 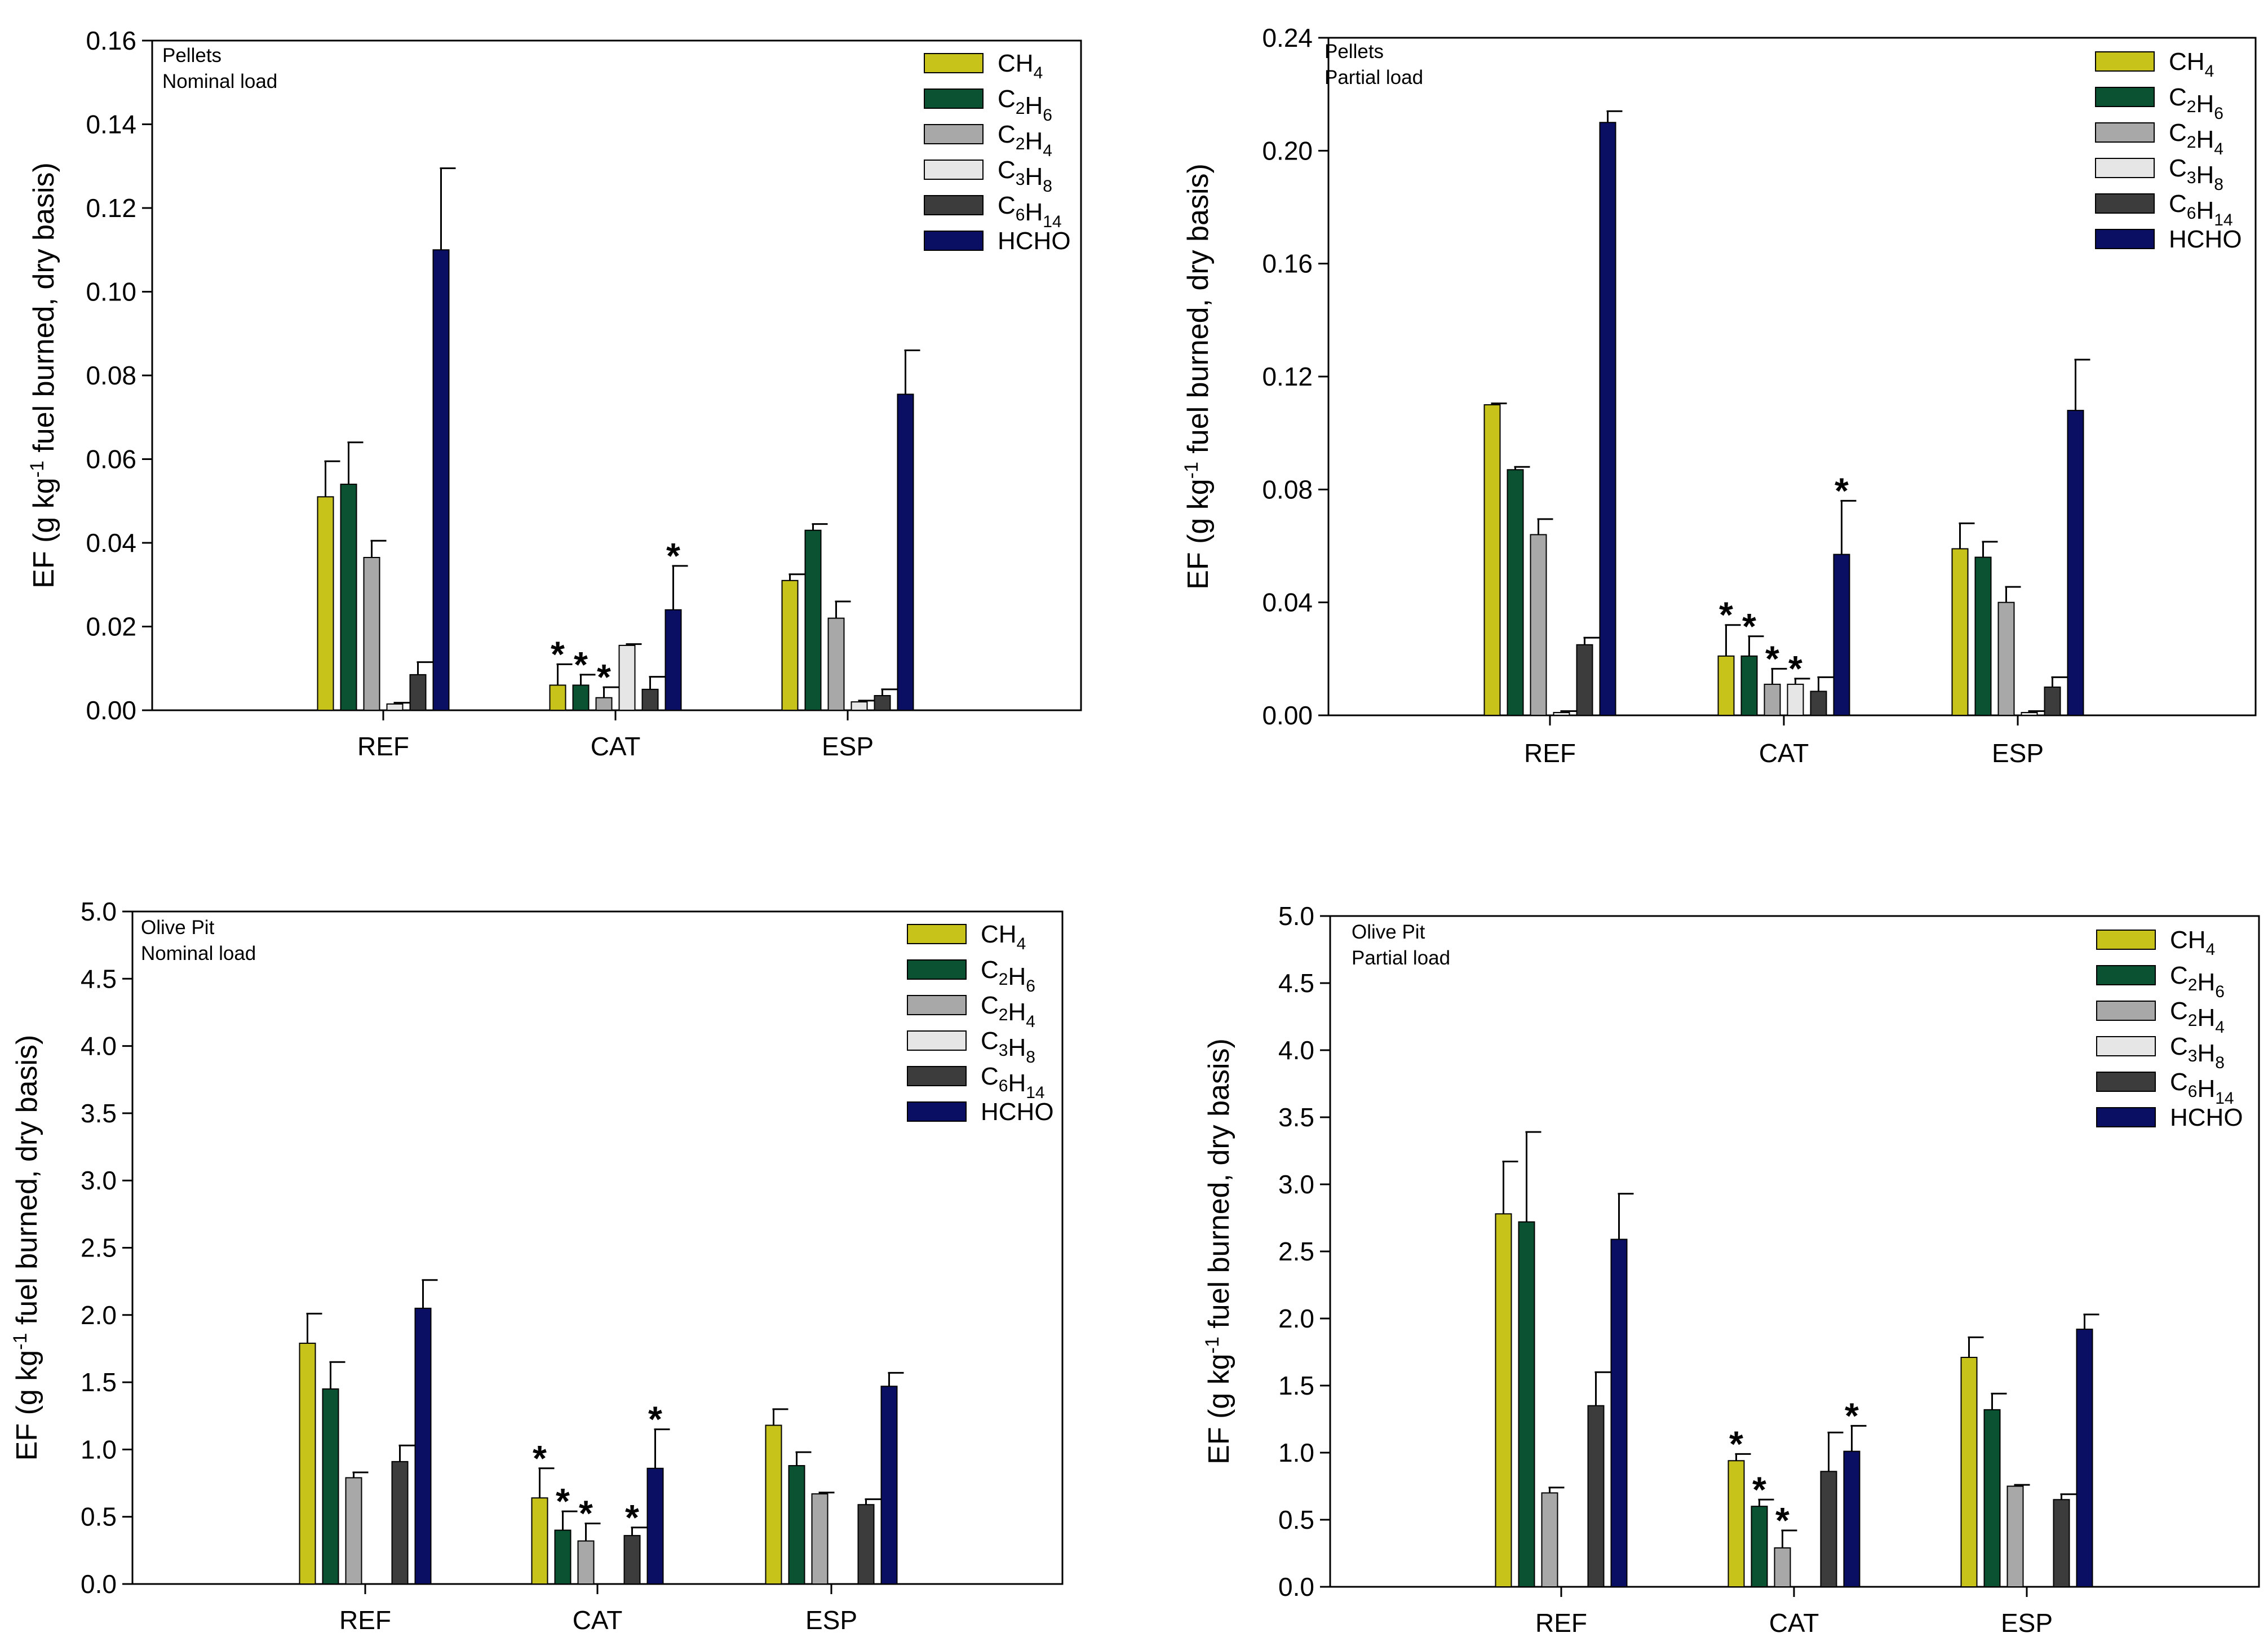 What do you see at coordinates (866, 1544) in the screenshot?
I see `bar-C6H14-ESP` at bounding box center [866, 1544].